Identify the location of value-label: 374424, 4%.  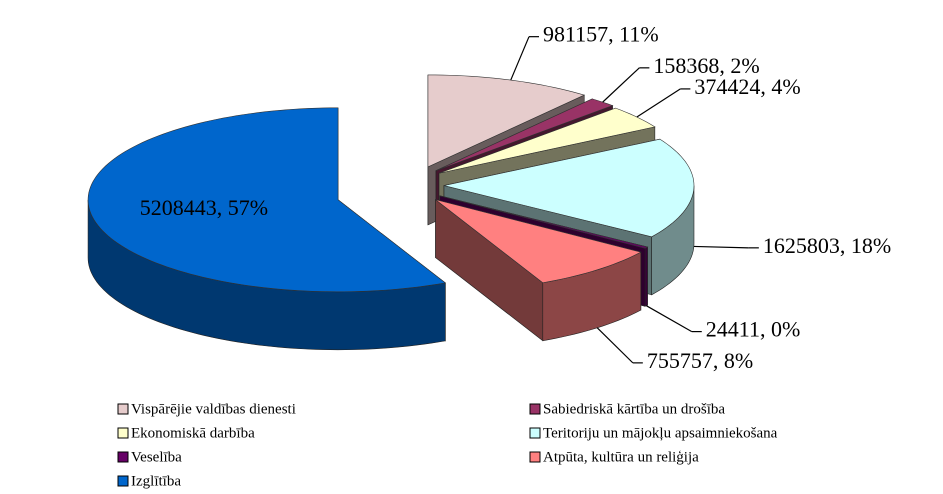
(747, 86).